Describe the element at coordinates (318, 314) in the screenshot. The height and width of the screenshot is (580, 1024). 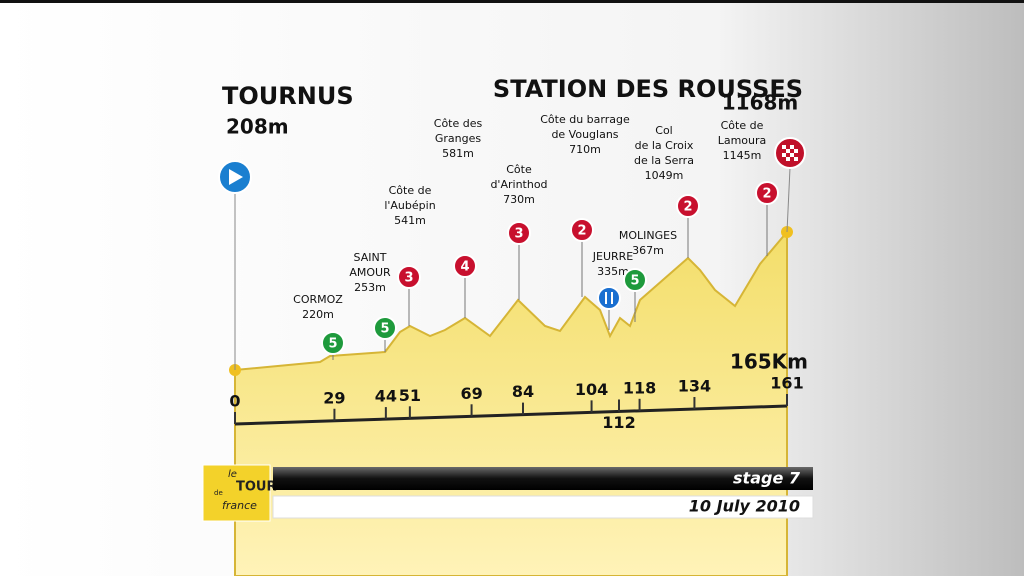
I see `point-altitude: 220m` at that location.